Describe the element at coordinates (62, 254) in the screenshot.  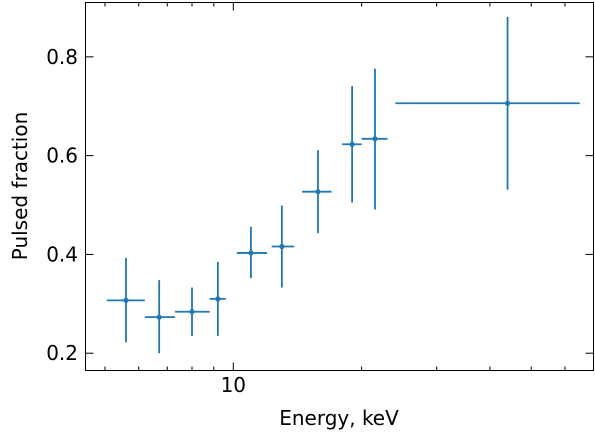
I see `y-tick-label: 0.4` at that location.